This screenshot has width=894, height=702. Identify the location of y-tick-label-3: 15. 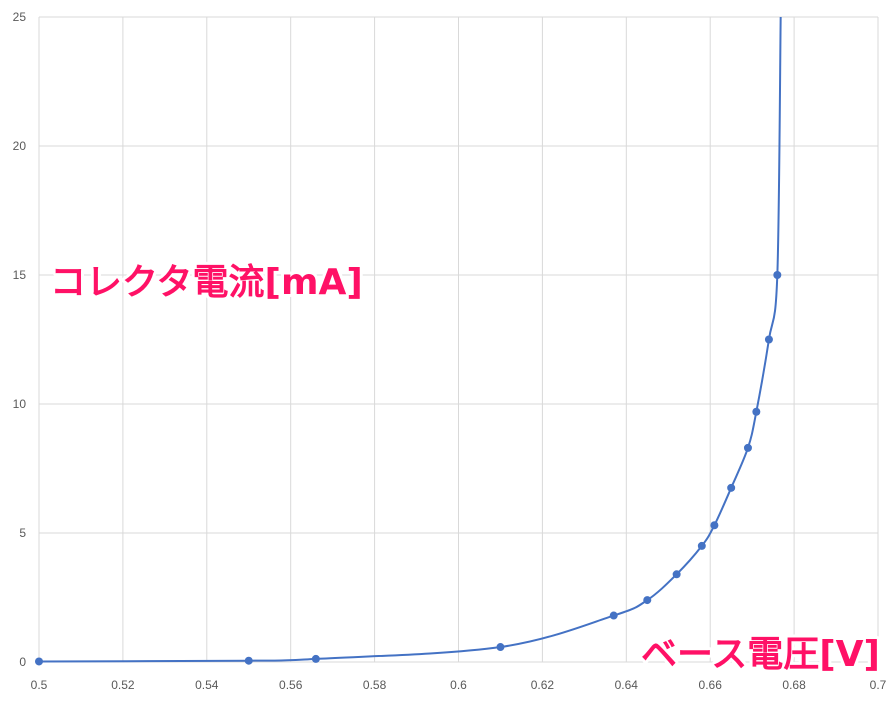
(20, 275).